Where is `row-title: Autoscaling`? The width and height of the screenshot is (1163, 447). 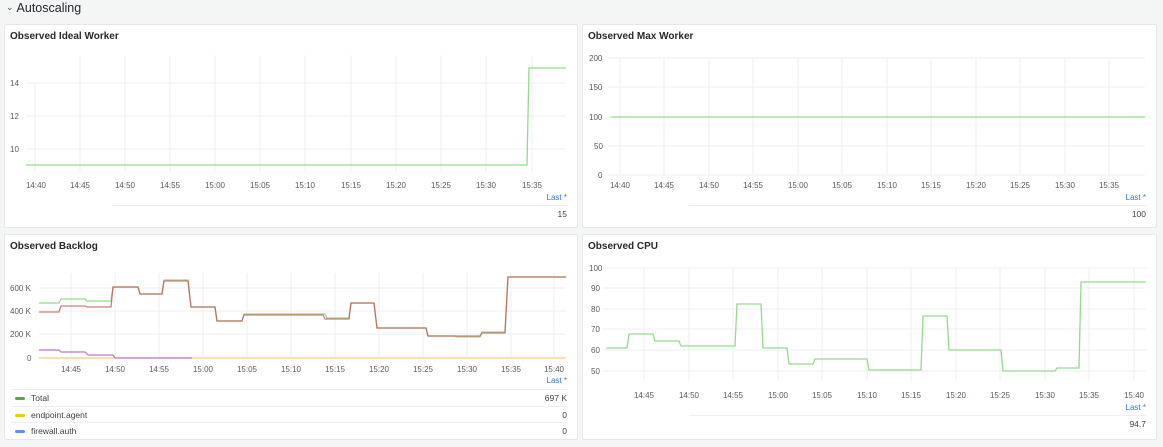 row-title: Autoscaling is located at coordinates (49, 8).